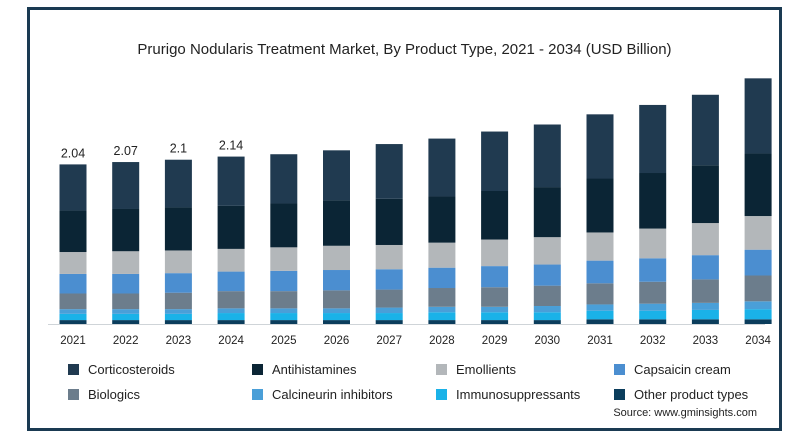 Image resolution: width=811 pixels, height=442 pixels. Describe the element at coordinates (548, 341) in the screenshot. I see `x-tick-label-2030: 2030` at that location.